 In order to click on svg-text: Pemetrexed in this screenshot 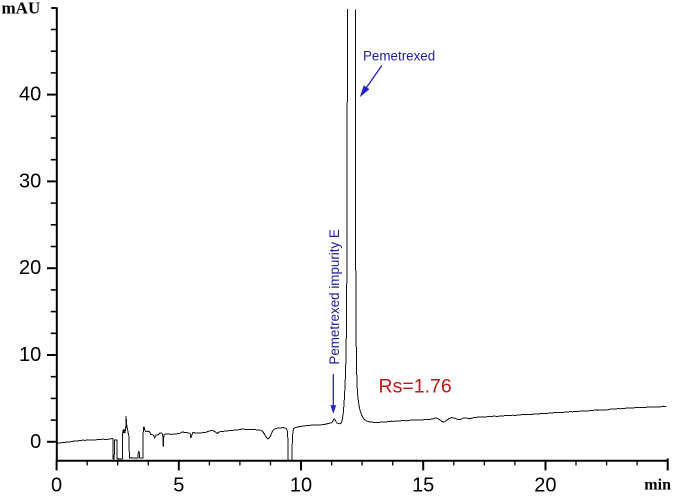, I will do `click(399, 56)`.